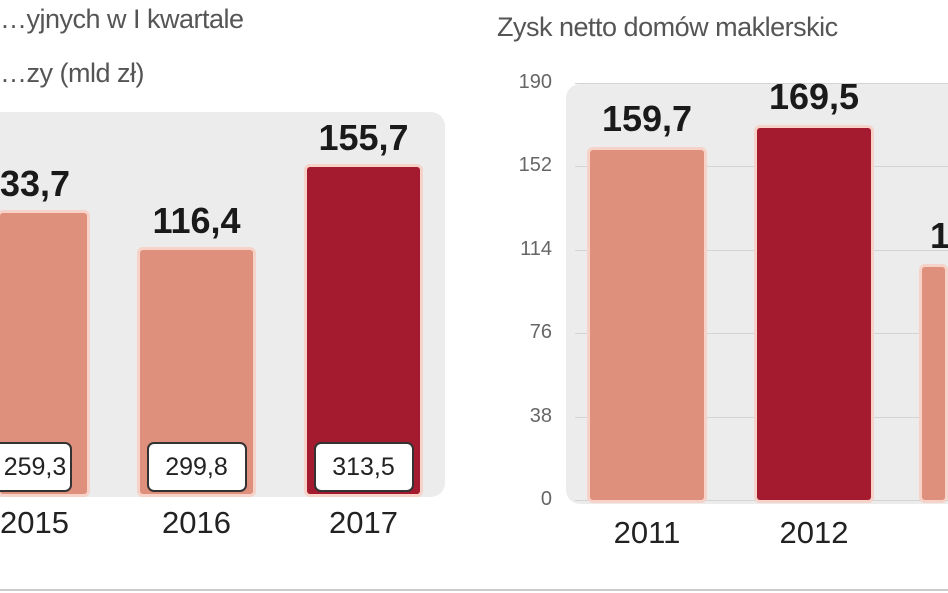 The height and width of the screenshot is (593, 948). Describe the element at coordinates (363, 522) in the screenshot. I see `x-tick-label: 2017` at that location.